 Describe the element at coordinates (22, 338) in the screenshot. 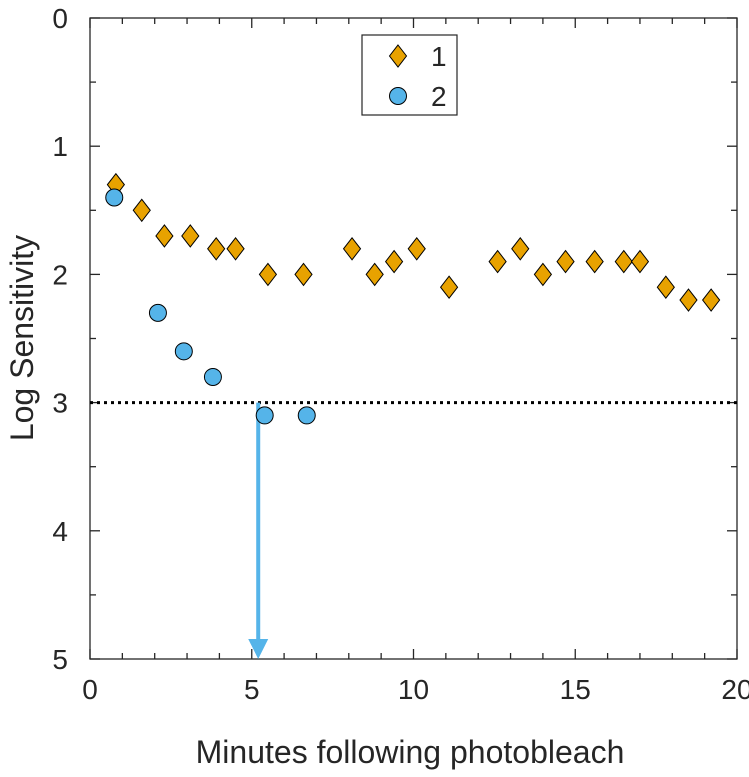

I see `y-axis-label: Log Sensitivity` at that location.